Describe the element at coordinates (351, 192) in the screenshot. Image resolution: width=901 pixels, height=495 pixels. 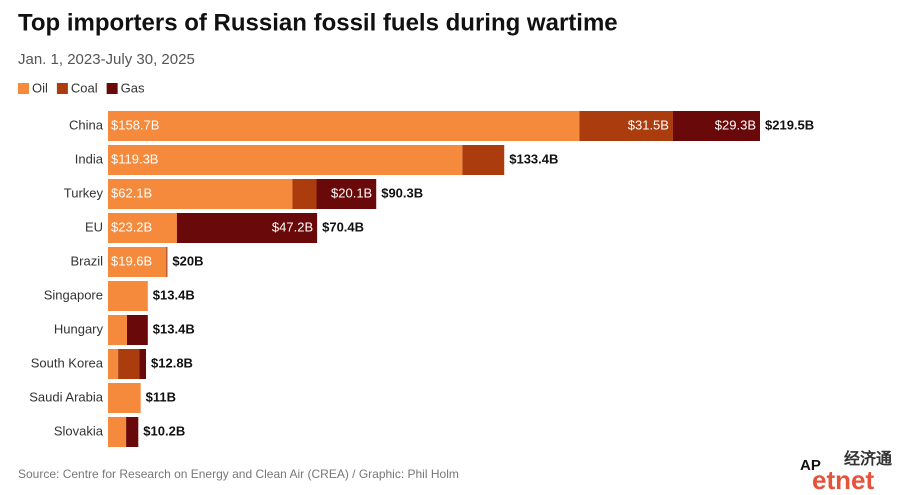
I see `segment-label: $20.1B` at that location.